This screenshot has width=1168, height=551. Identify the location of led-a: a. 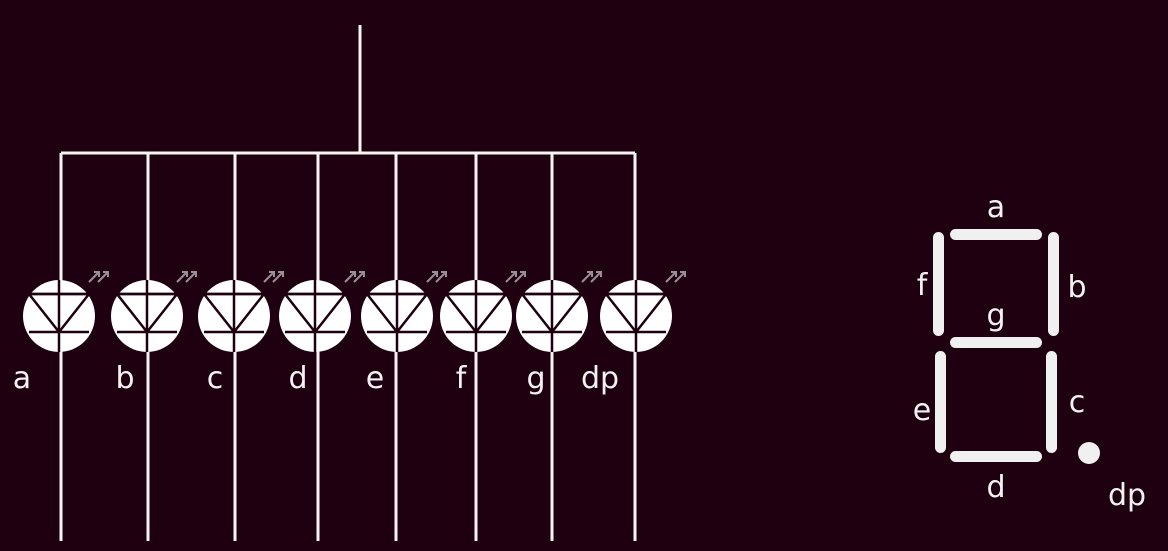
(61, 347).